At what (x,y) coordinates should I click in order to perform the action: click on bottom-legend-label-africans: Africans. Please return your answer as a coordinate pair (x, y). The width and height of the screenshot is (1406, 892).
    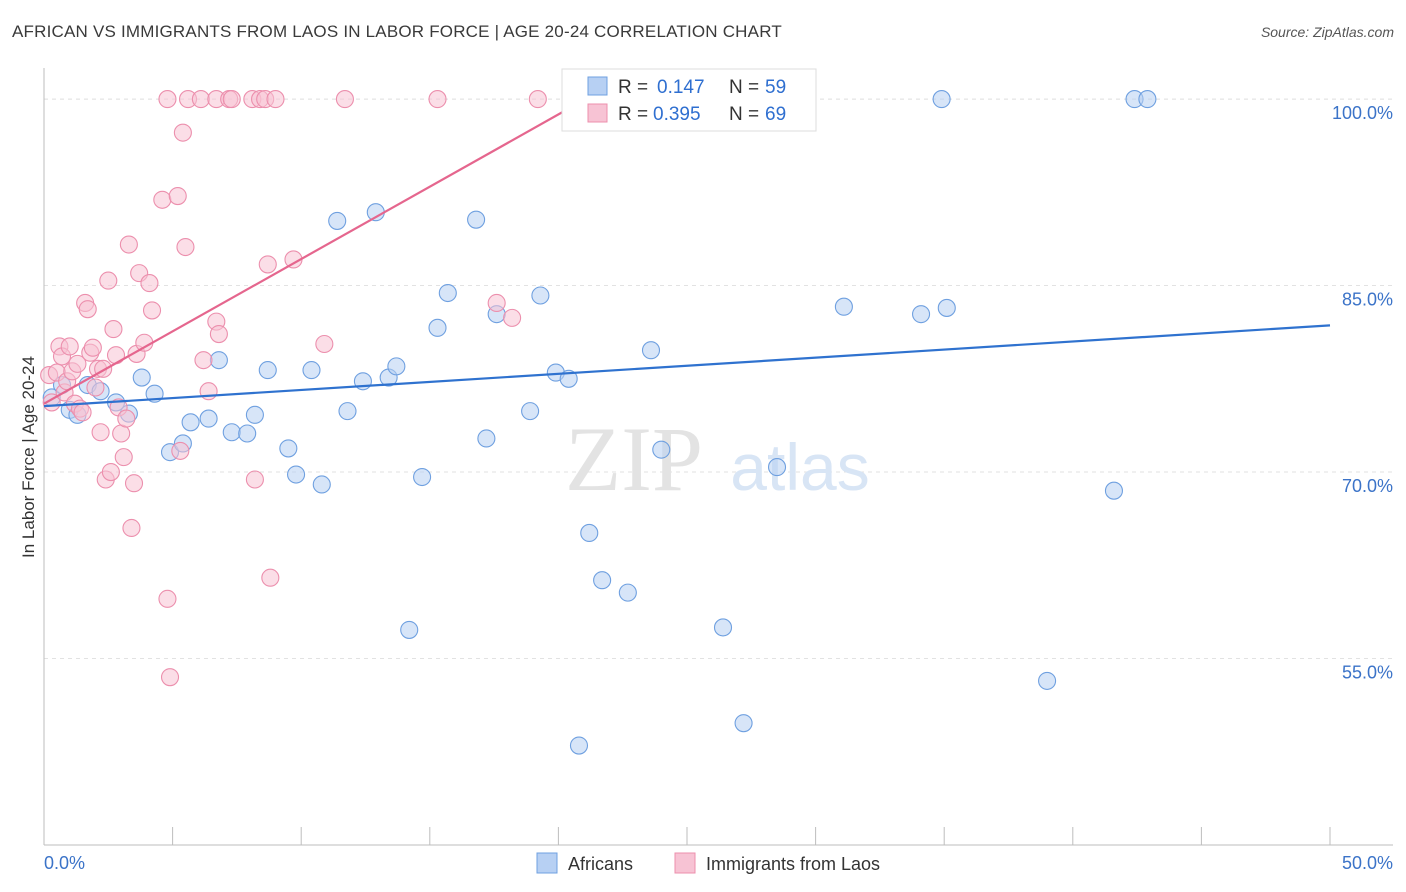
    Looking at the image, I should click on (600, 864).